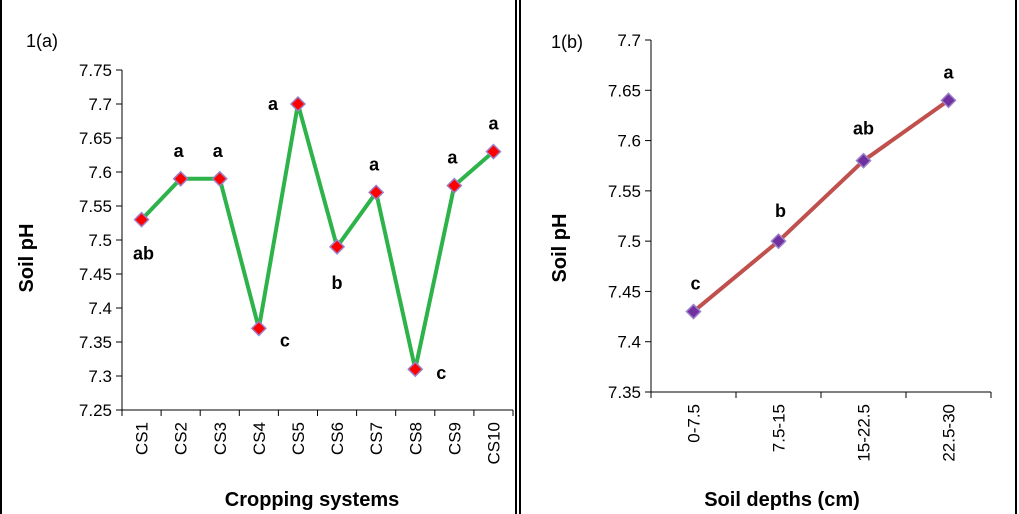  Describe the element at coordinates (27, 258) in the screenshot. I see `y-axis-title-a: Soil pH` at that location.